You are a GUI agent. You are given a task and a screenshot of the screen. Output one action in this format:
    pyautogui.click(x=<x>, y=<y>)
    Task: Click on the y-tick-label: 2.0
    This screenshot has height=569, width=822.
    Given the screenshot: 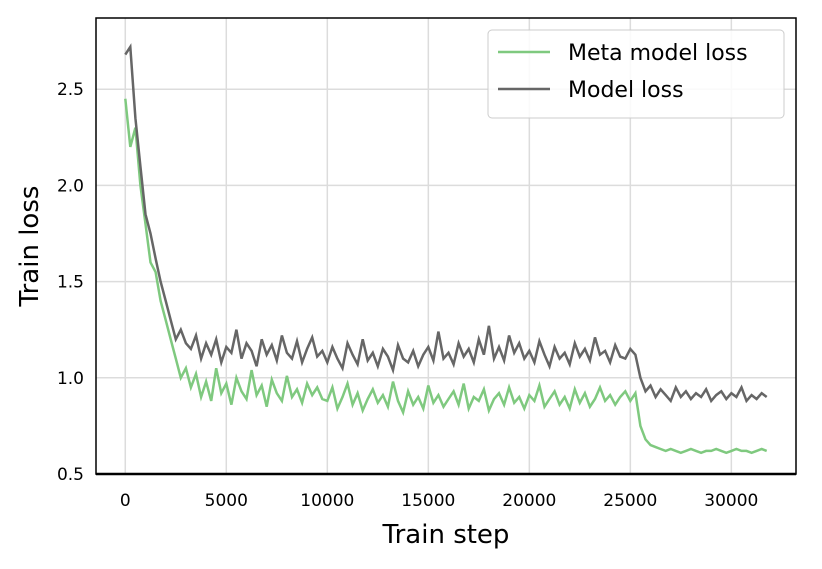 What is the action you would take?
    pyautogui.click(x=70, y=186)
    